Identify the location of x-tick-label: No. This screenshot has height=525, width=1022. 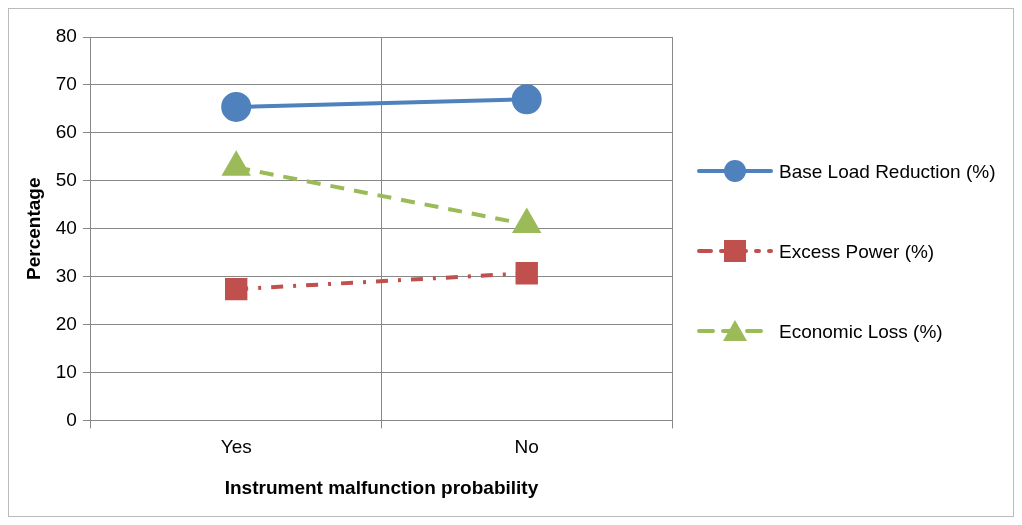
(526, 447).